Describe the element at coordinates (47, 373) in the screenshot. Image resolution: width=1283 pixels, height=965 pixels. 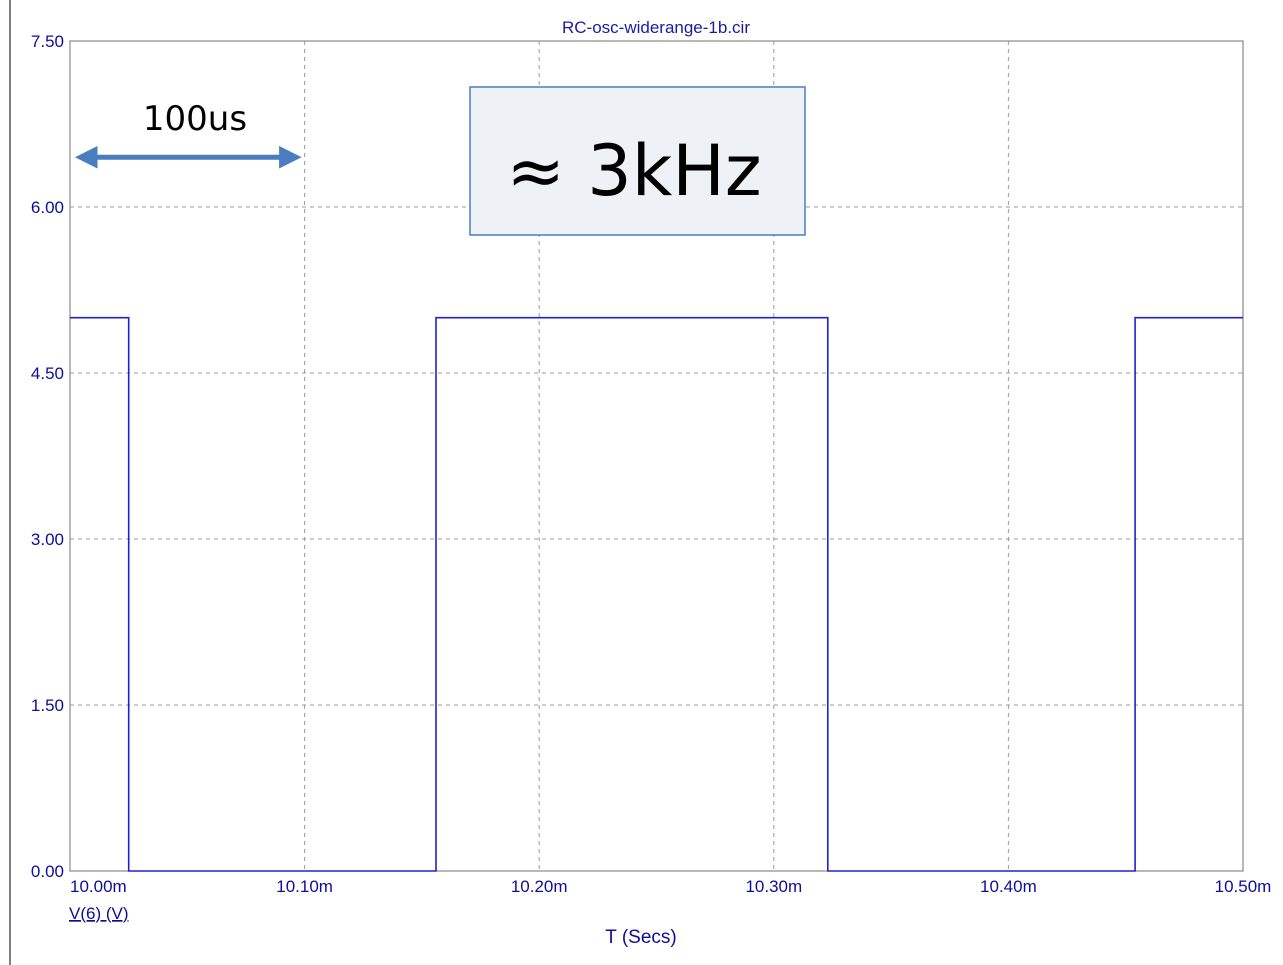
I see `y-tick-label: 4.50` at that location.